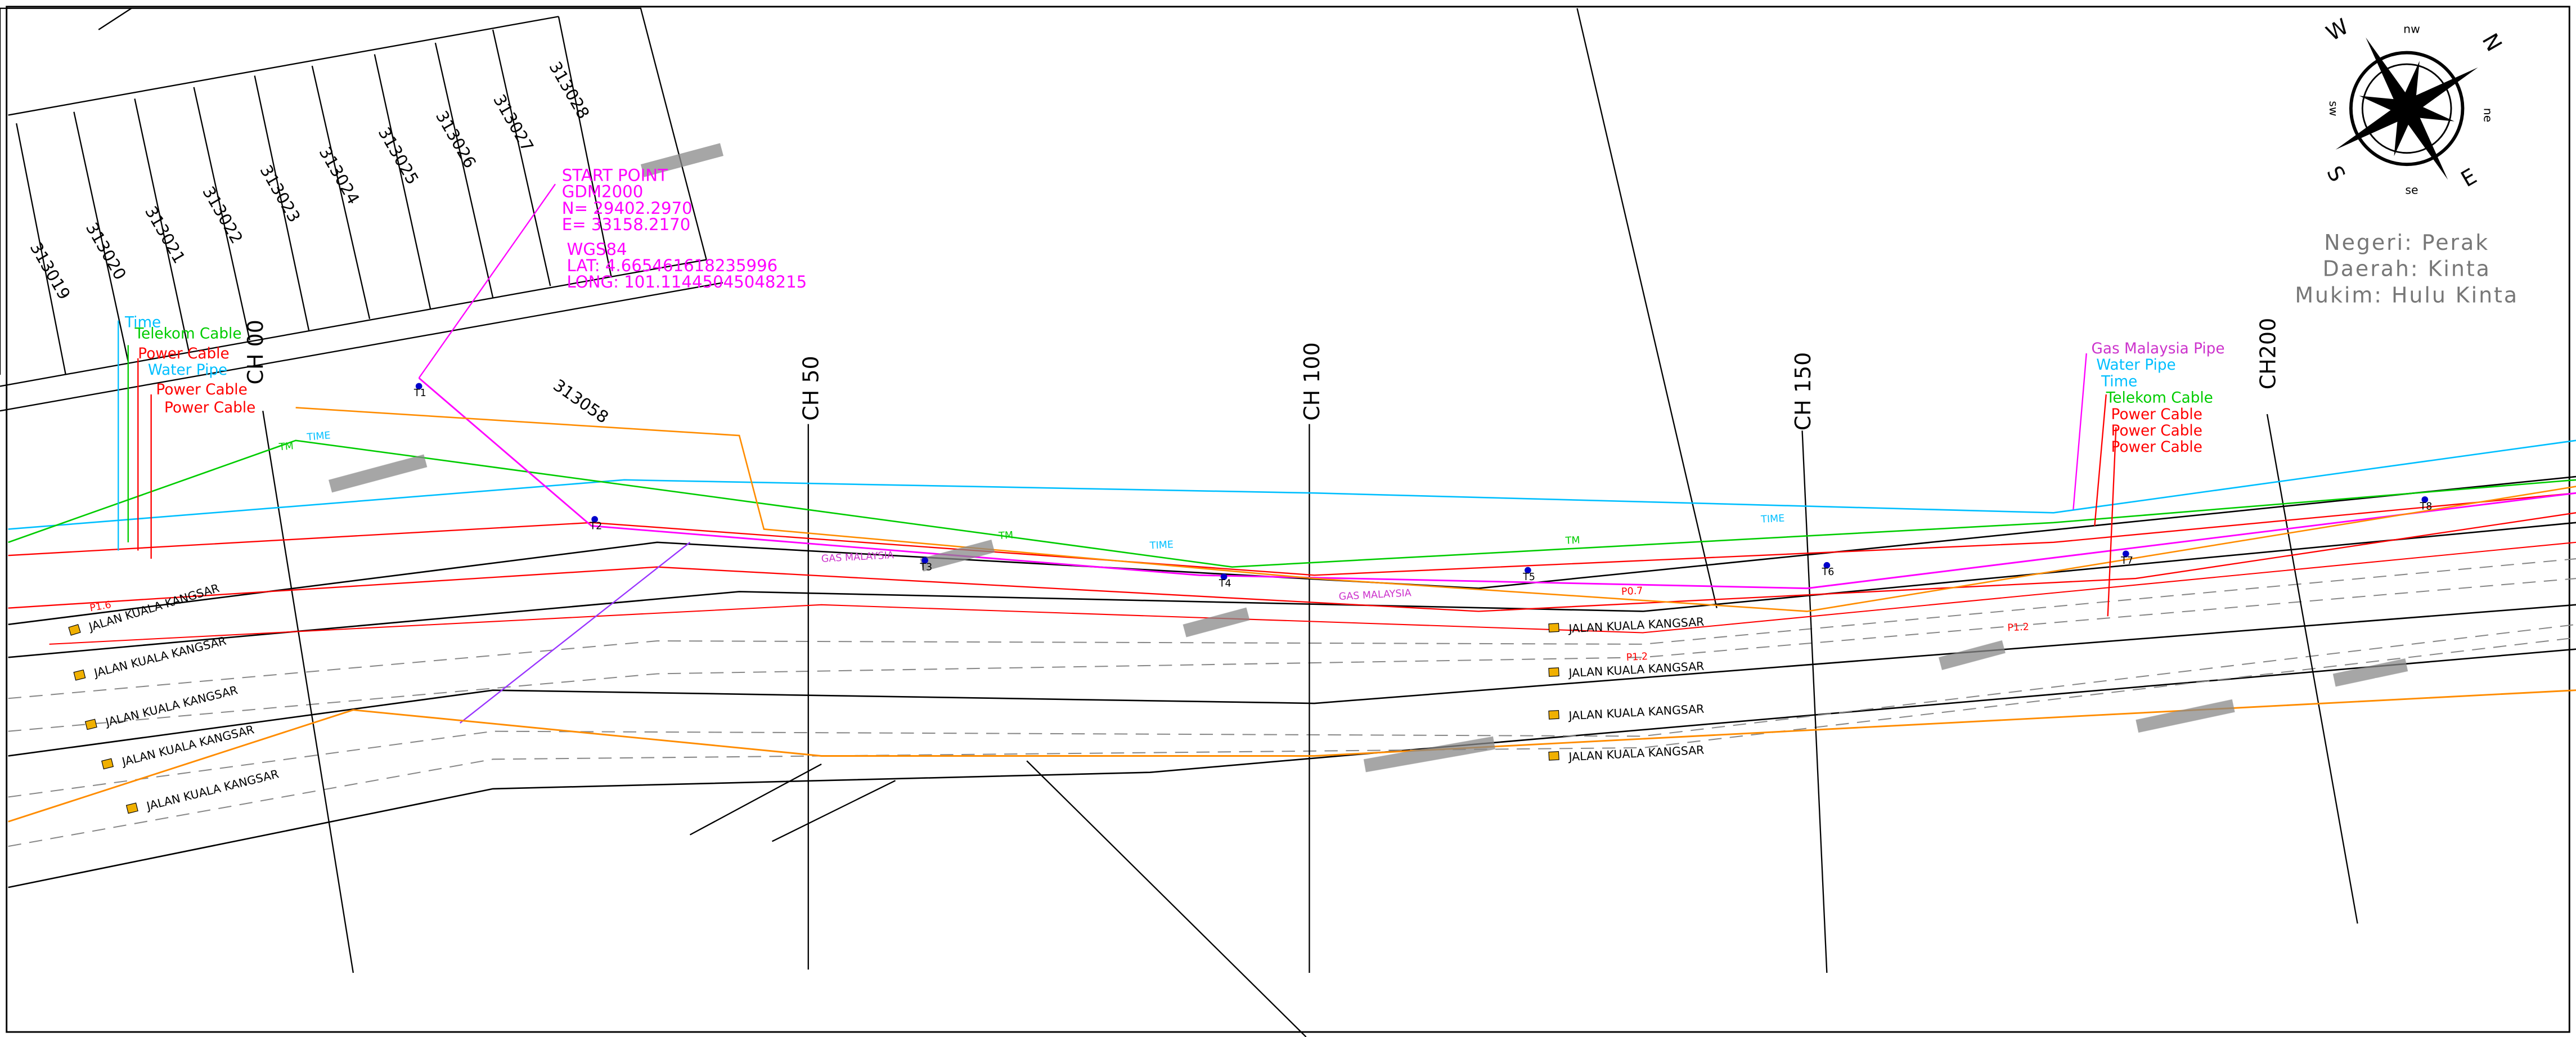 The image size is (2576, 1037). What do you see at coordinates (810, 388) in the screenshot?
I see `chainage-label: CH 50` at bounding box center [810, 388].